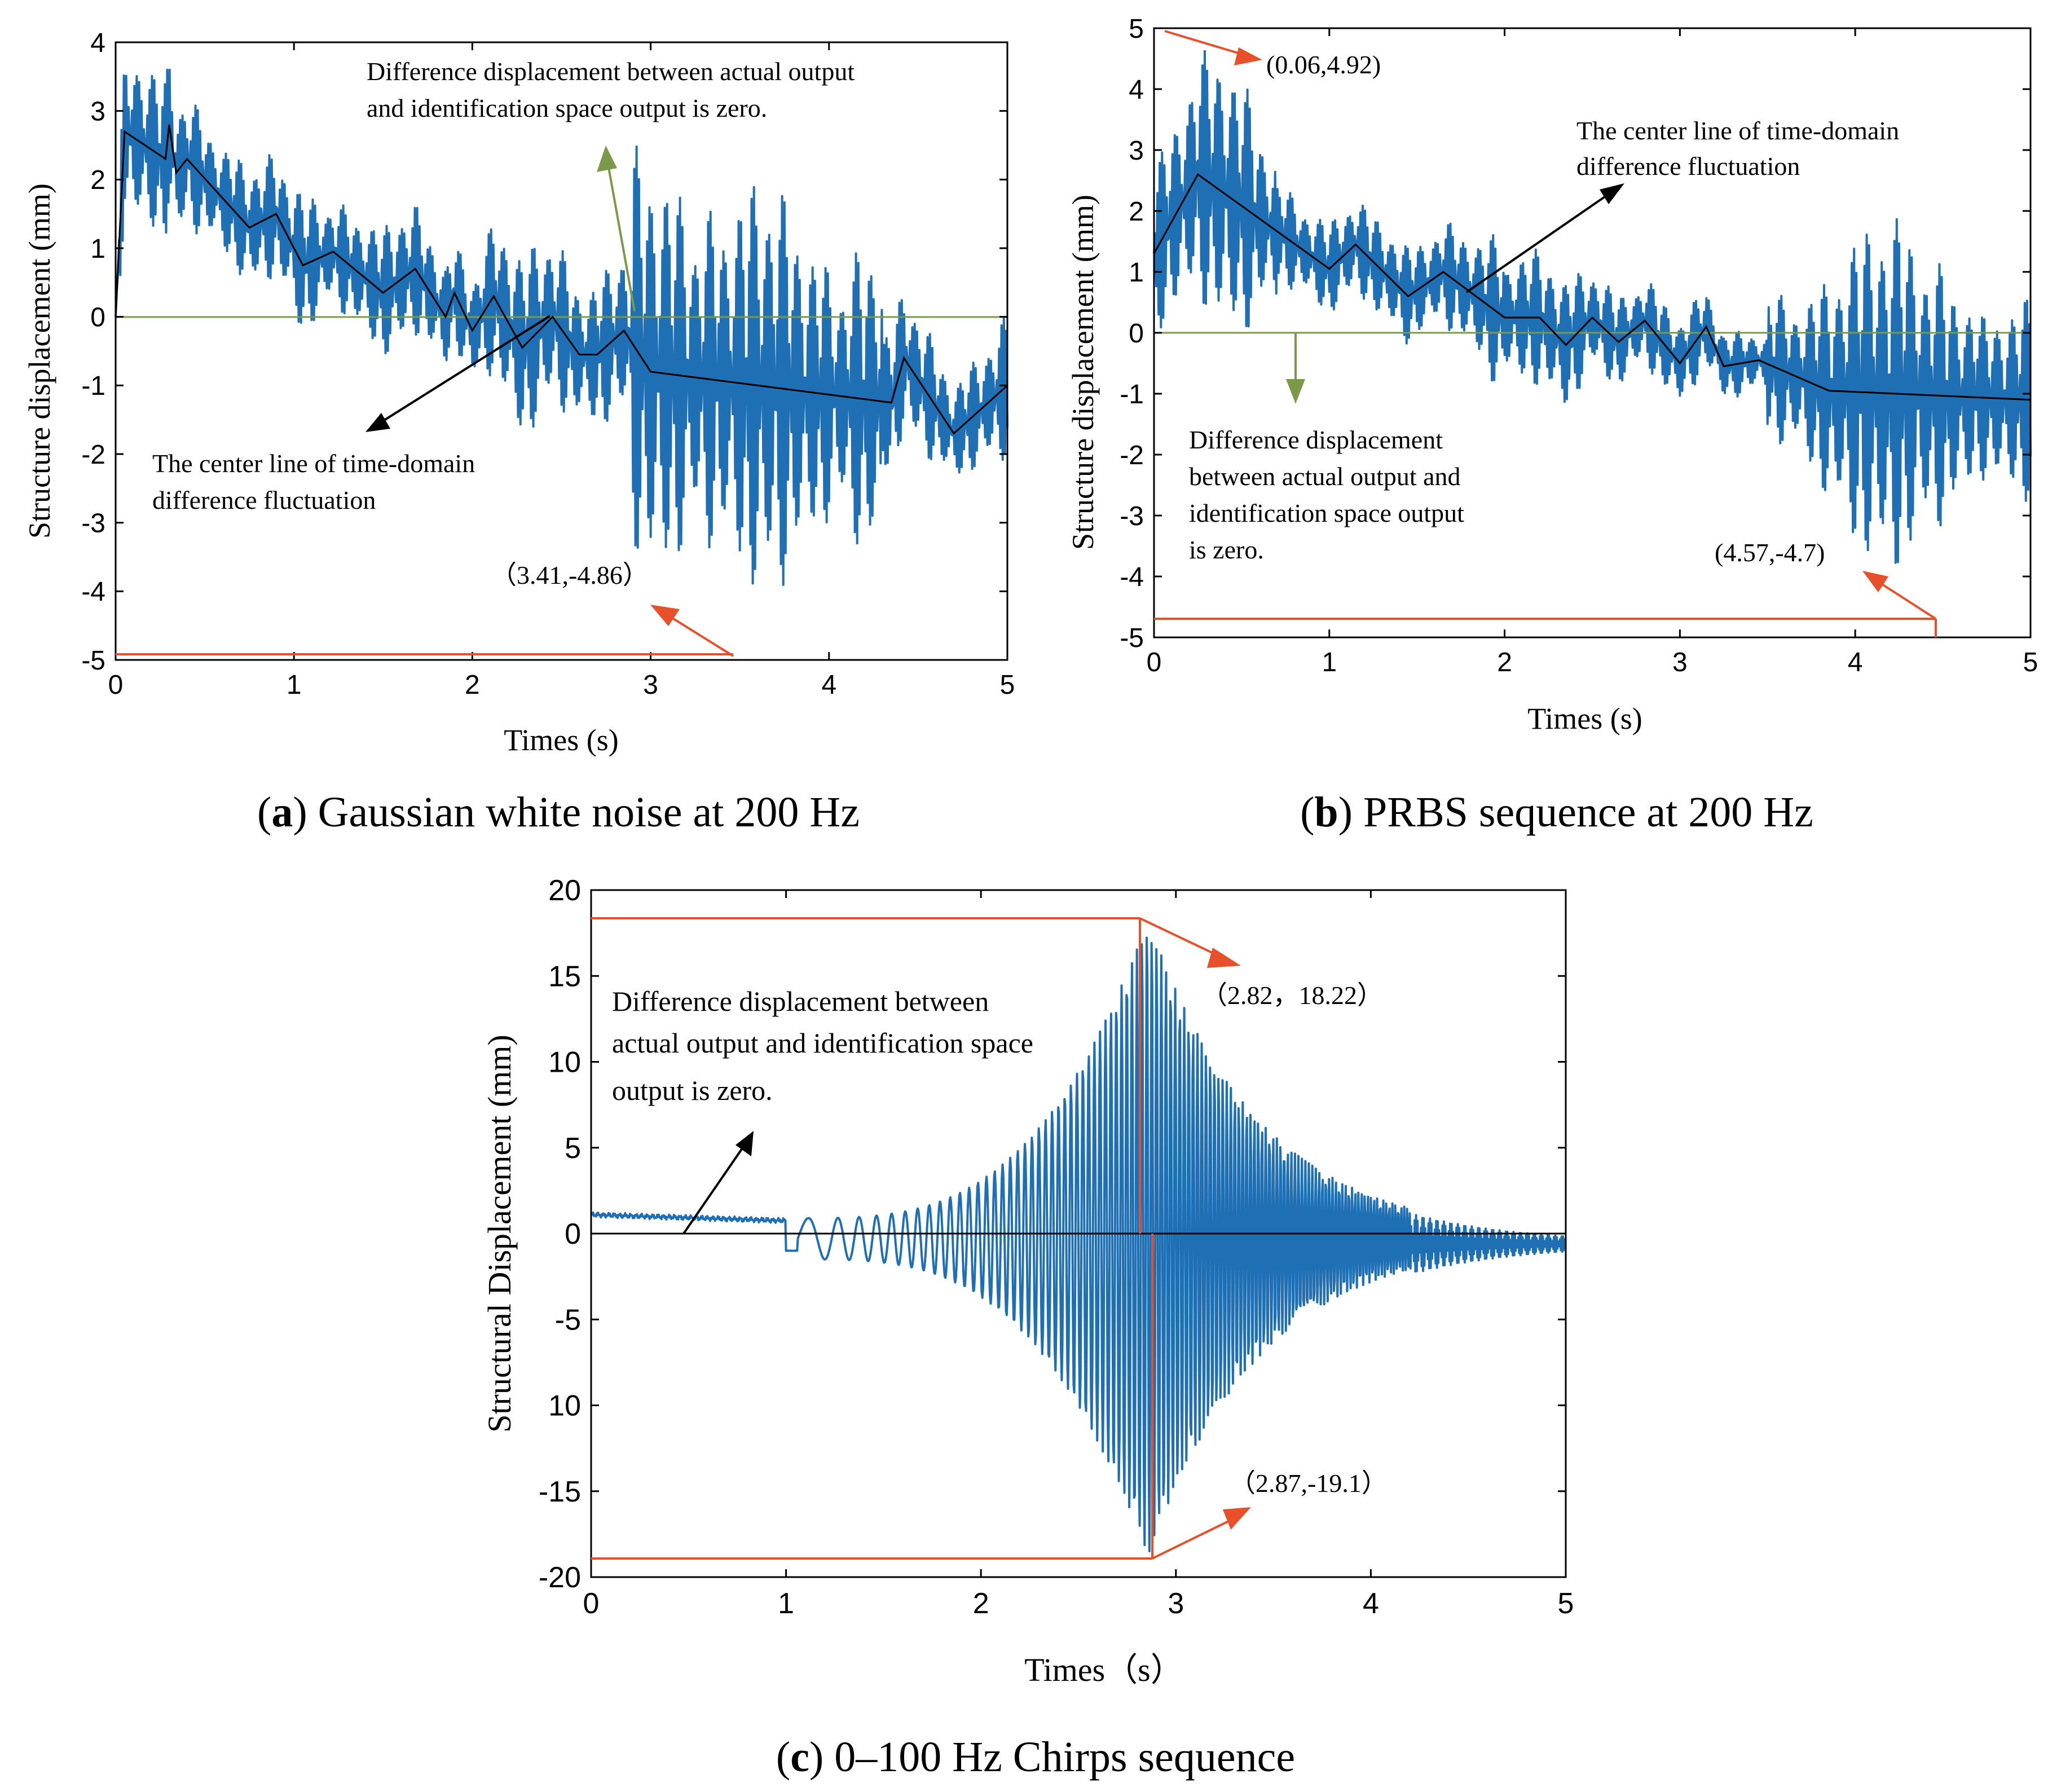 Image resolution: width=2048 pixels, height=1792 pixels. Describe the element at coordinates (981, 1603) in the screenshot. I see `panel-c-x-tick-label: 2` at that location.